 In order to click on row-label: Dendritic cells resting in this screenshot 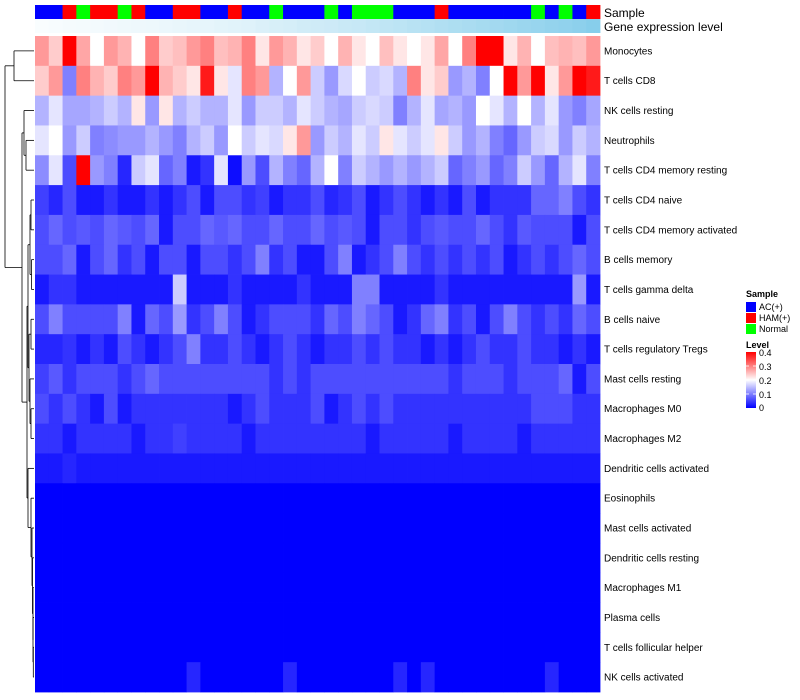, I will do `click(651, 558)`.